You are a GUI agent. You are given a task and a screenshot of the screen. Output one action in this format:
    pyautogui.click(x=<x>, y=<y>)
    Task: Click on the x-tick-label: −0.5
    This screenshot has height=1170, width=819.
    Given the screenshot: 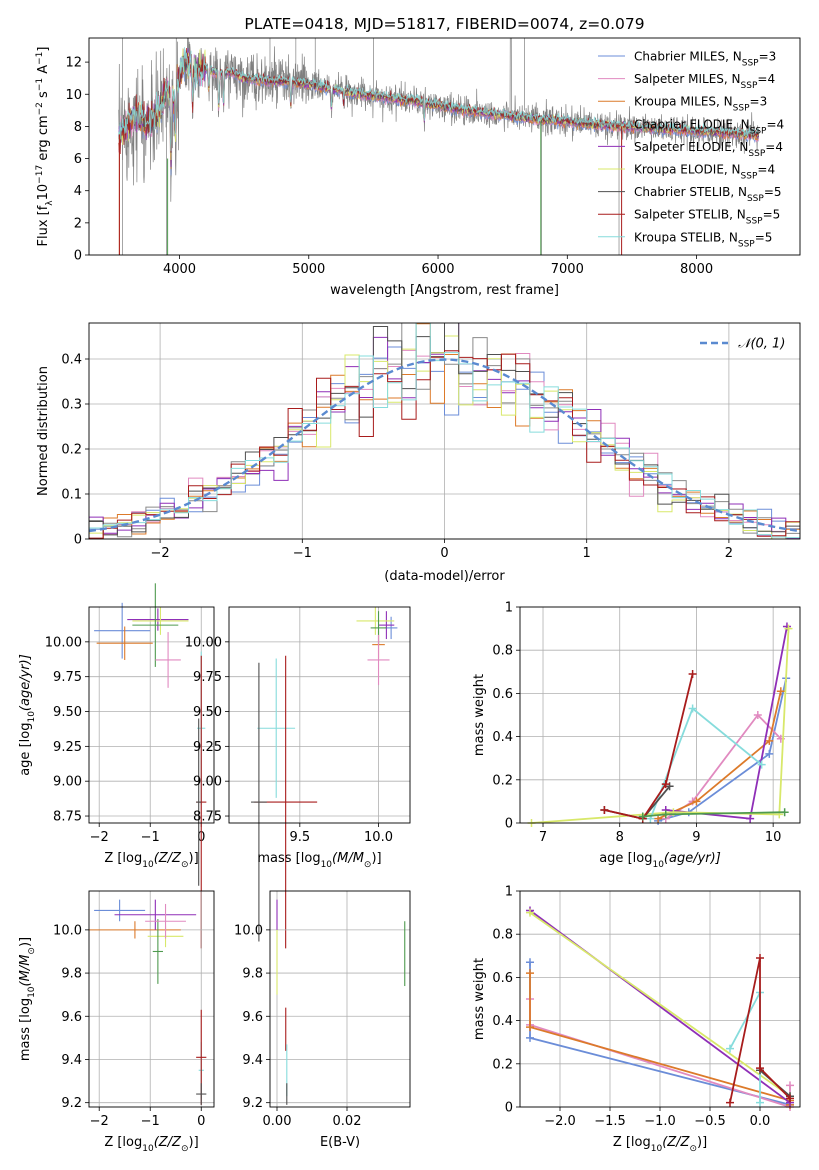 What is the action you would take?
    pyautogui.click(x=710, y=1121)
    